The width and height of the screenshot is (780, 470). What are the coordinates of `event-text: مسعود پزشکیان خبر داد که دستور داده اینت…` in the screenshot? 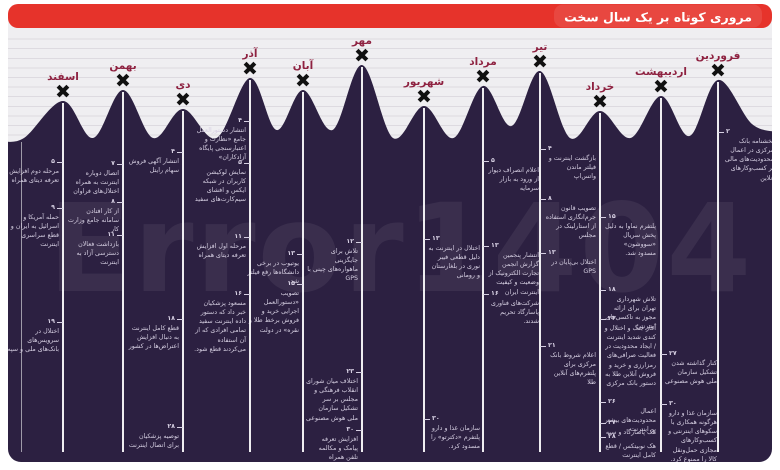 It's located at (220, 326).